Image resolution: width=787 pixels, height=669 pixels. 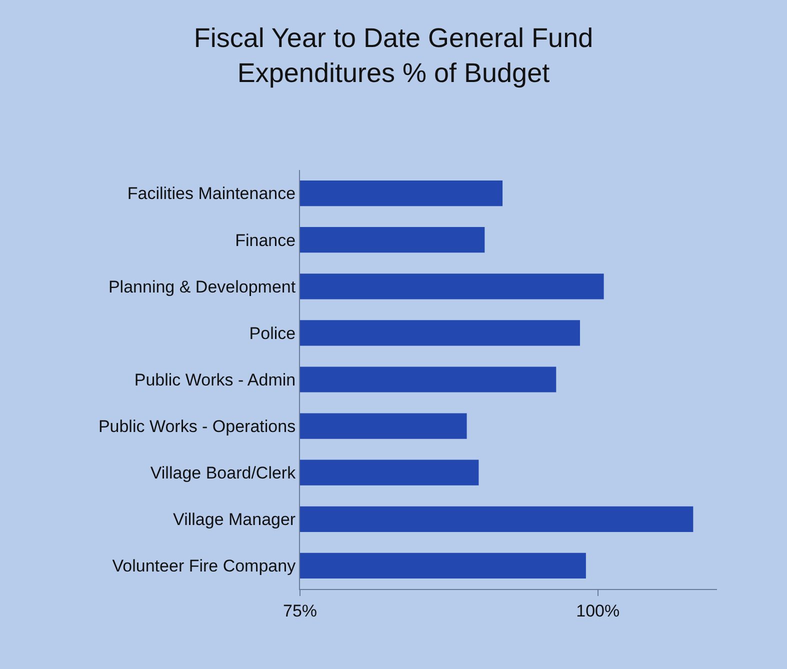 What do you see at coordinates (234, 520) in the screenshot?
I see `y-tick-label: Village Manager` at bounding box center [234, 520].